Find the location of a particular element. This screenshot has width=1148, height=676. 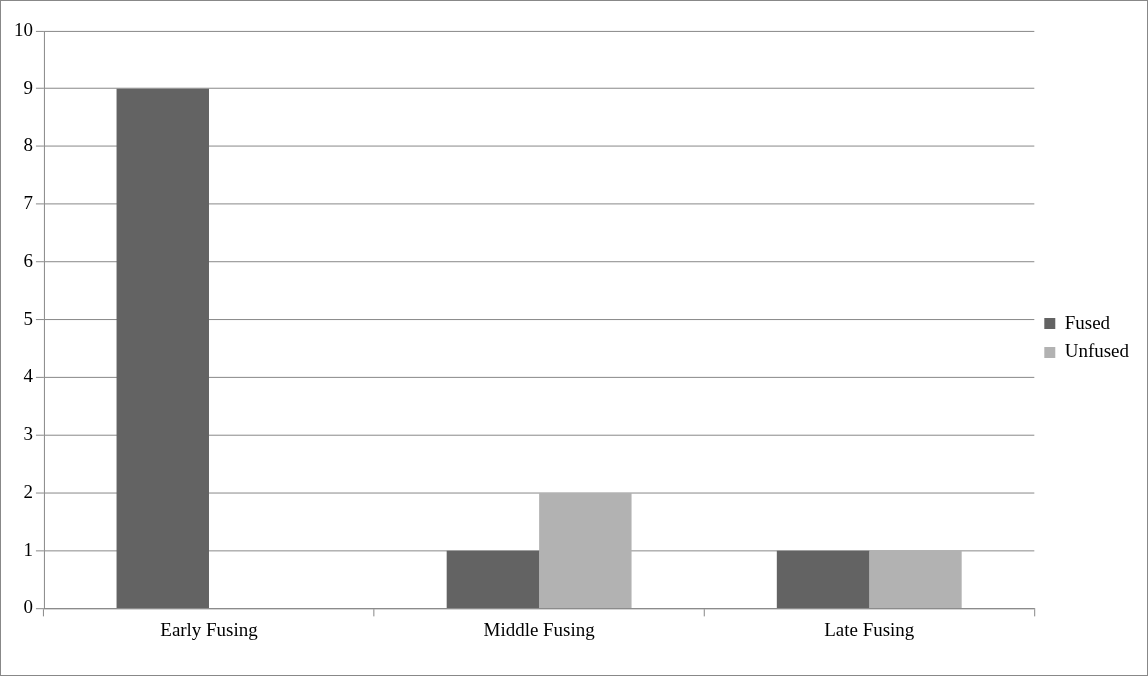

y-tick-label: 3 is located at coordinates (28, 434).